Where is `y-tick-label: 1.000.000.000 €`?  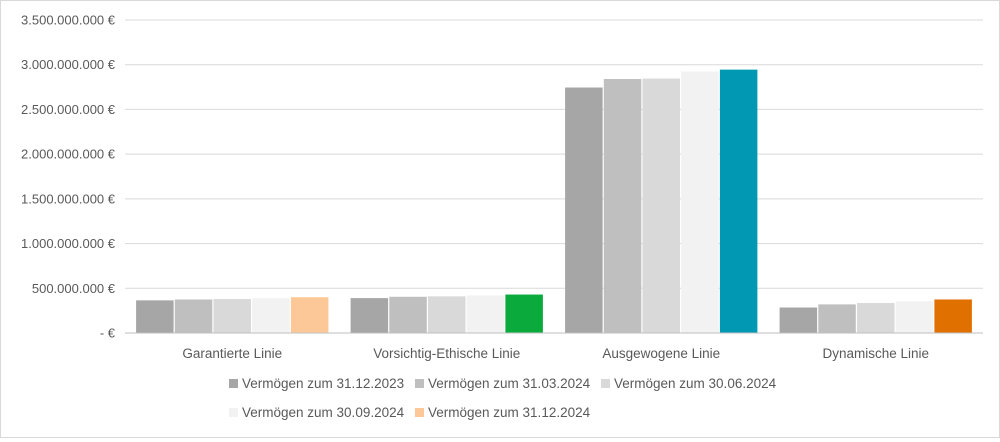
y-tick-label: 1.000.000.000 € is located at coordinates (68, 243).